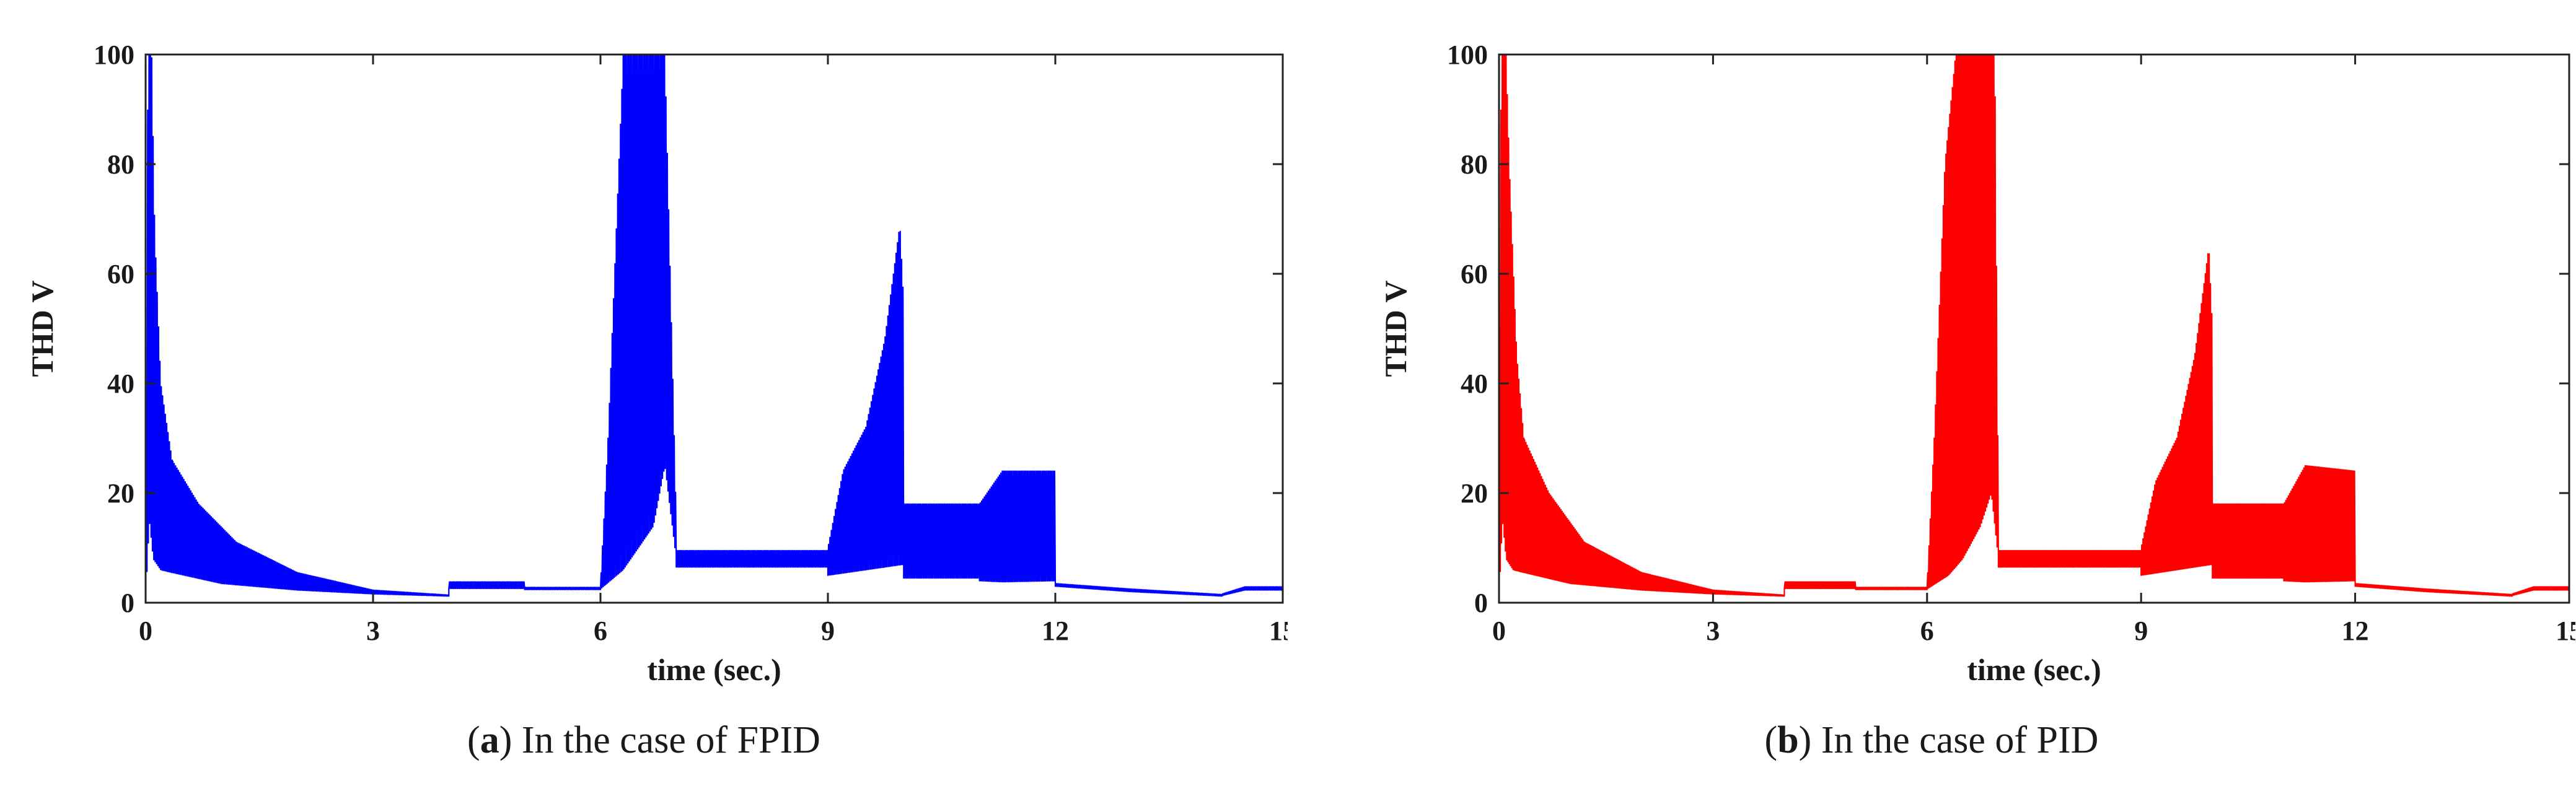 This screenshot has height=791, width=2576. I want to click on y-tick-label-a-3: 60, so click(121, 274).